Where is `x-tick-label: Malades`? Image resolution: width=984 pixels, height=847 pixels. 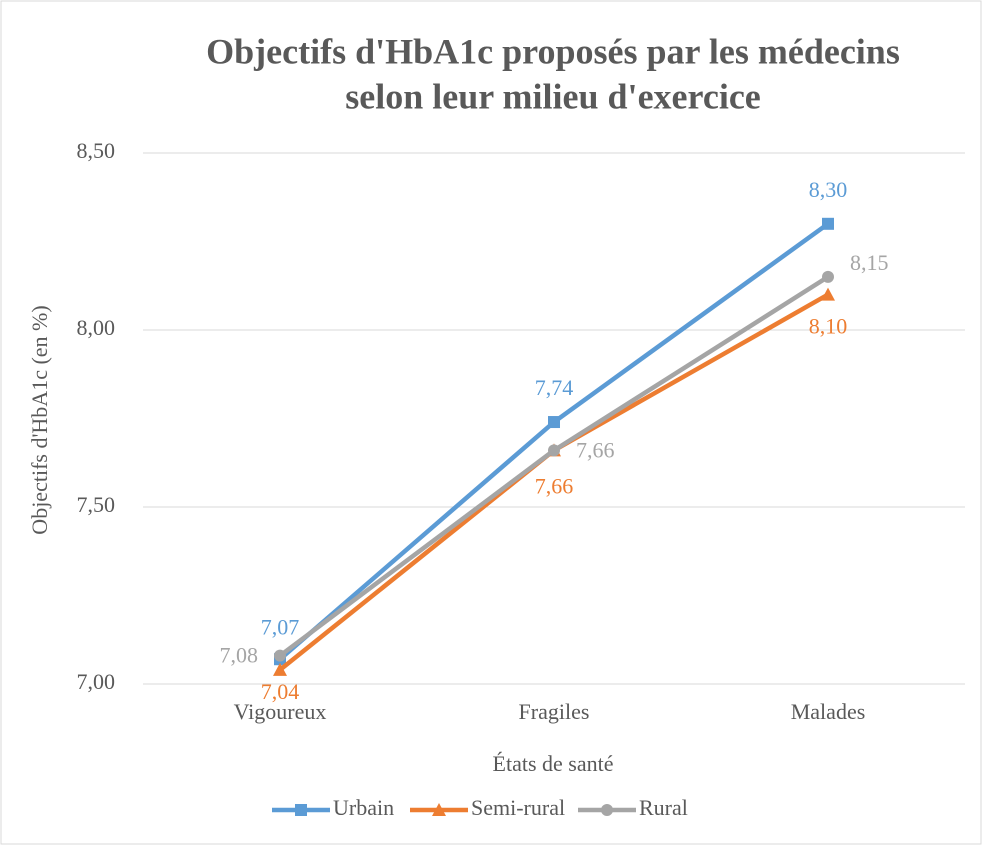 x-tick-label: Malades is located at coordinates (828, 711).